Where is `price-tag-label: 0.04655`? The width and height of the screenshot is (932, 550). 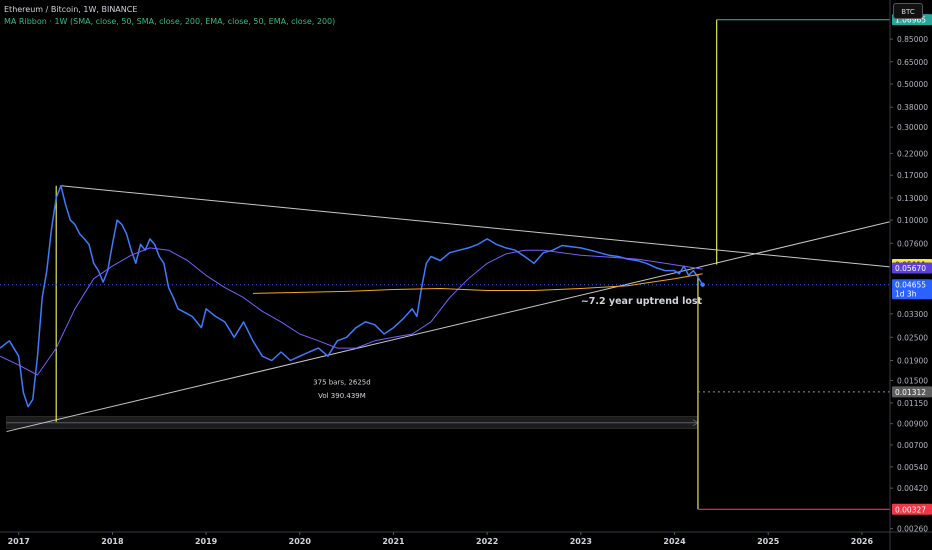
price-tag-label: 0.04655 is located at coordinates (910, 285).